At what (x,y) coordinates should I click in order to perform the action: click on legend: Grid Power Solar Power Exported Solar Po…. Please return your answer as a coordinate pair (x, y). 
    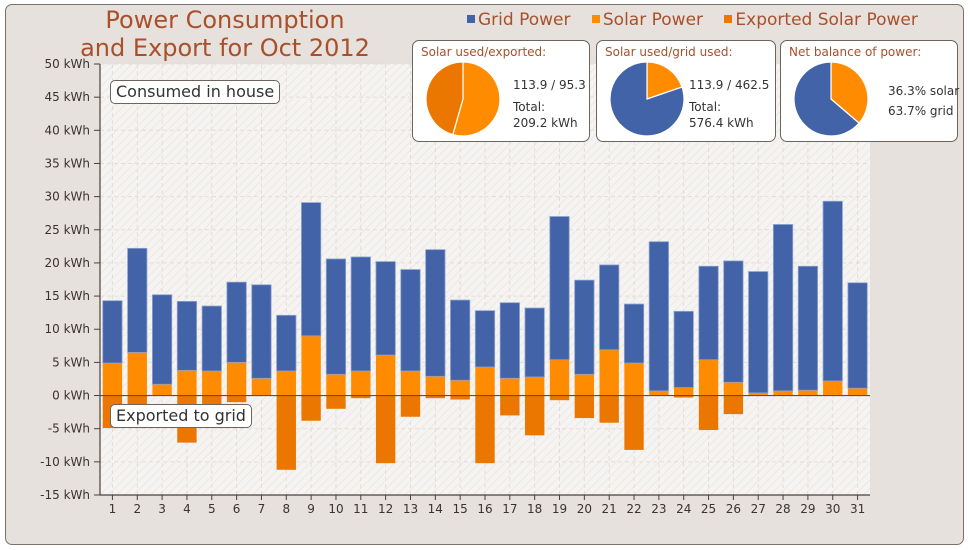
    Looking at the image, I should click on (700, 20).